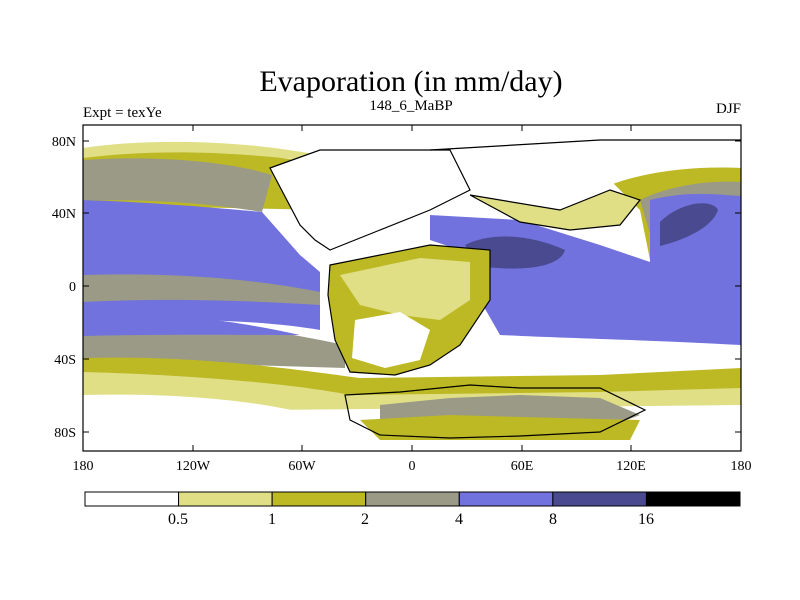  What do you see at coordinates (272, 519) in the screenshot?
I see `colorbar-label: 1` at bounding box center [272, 519].